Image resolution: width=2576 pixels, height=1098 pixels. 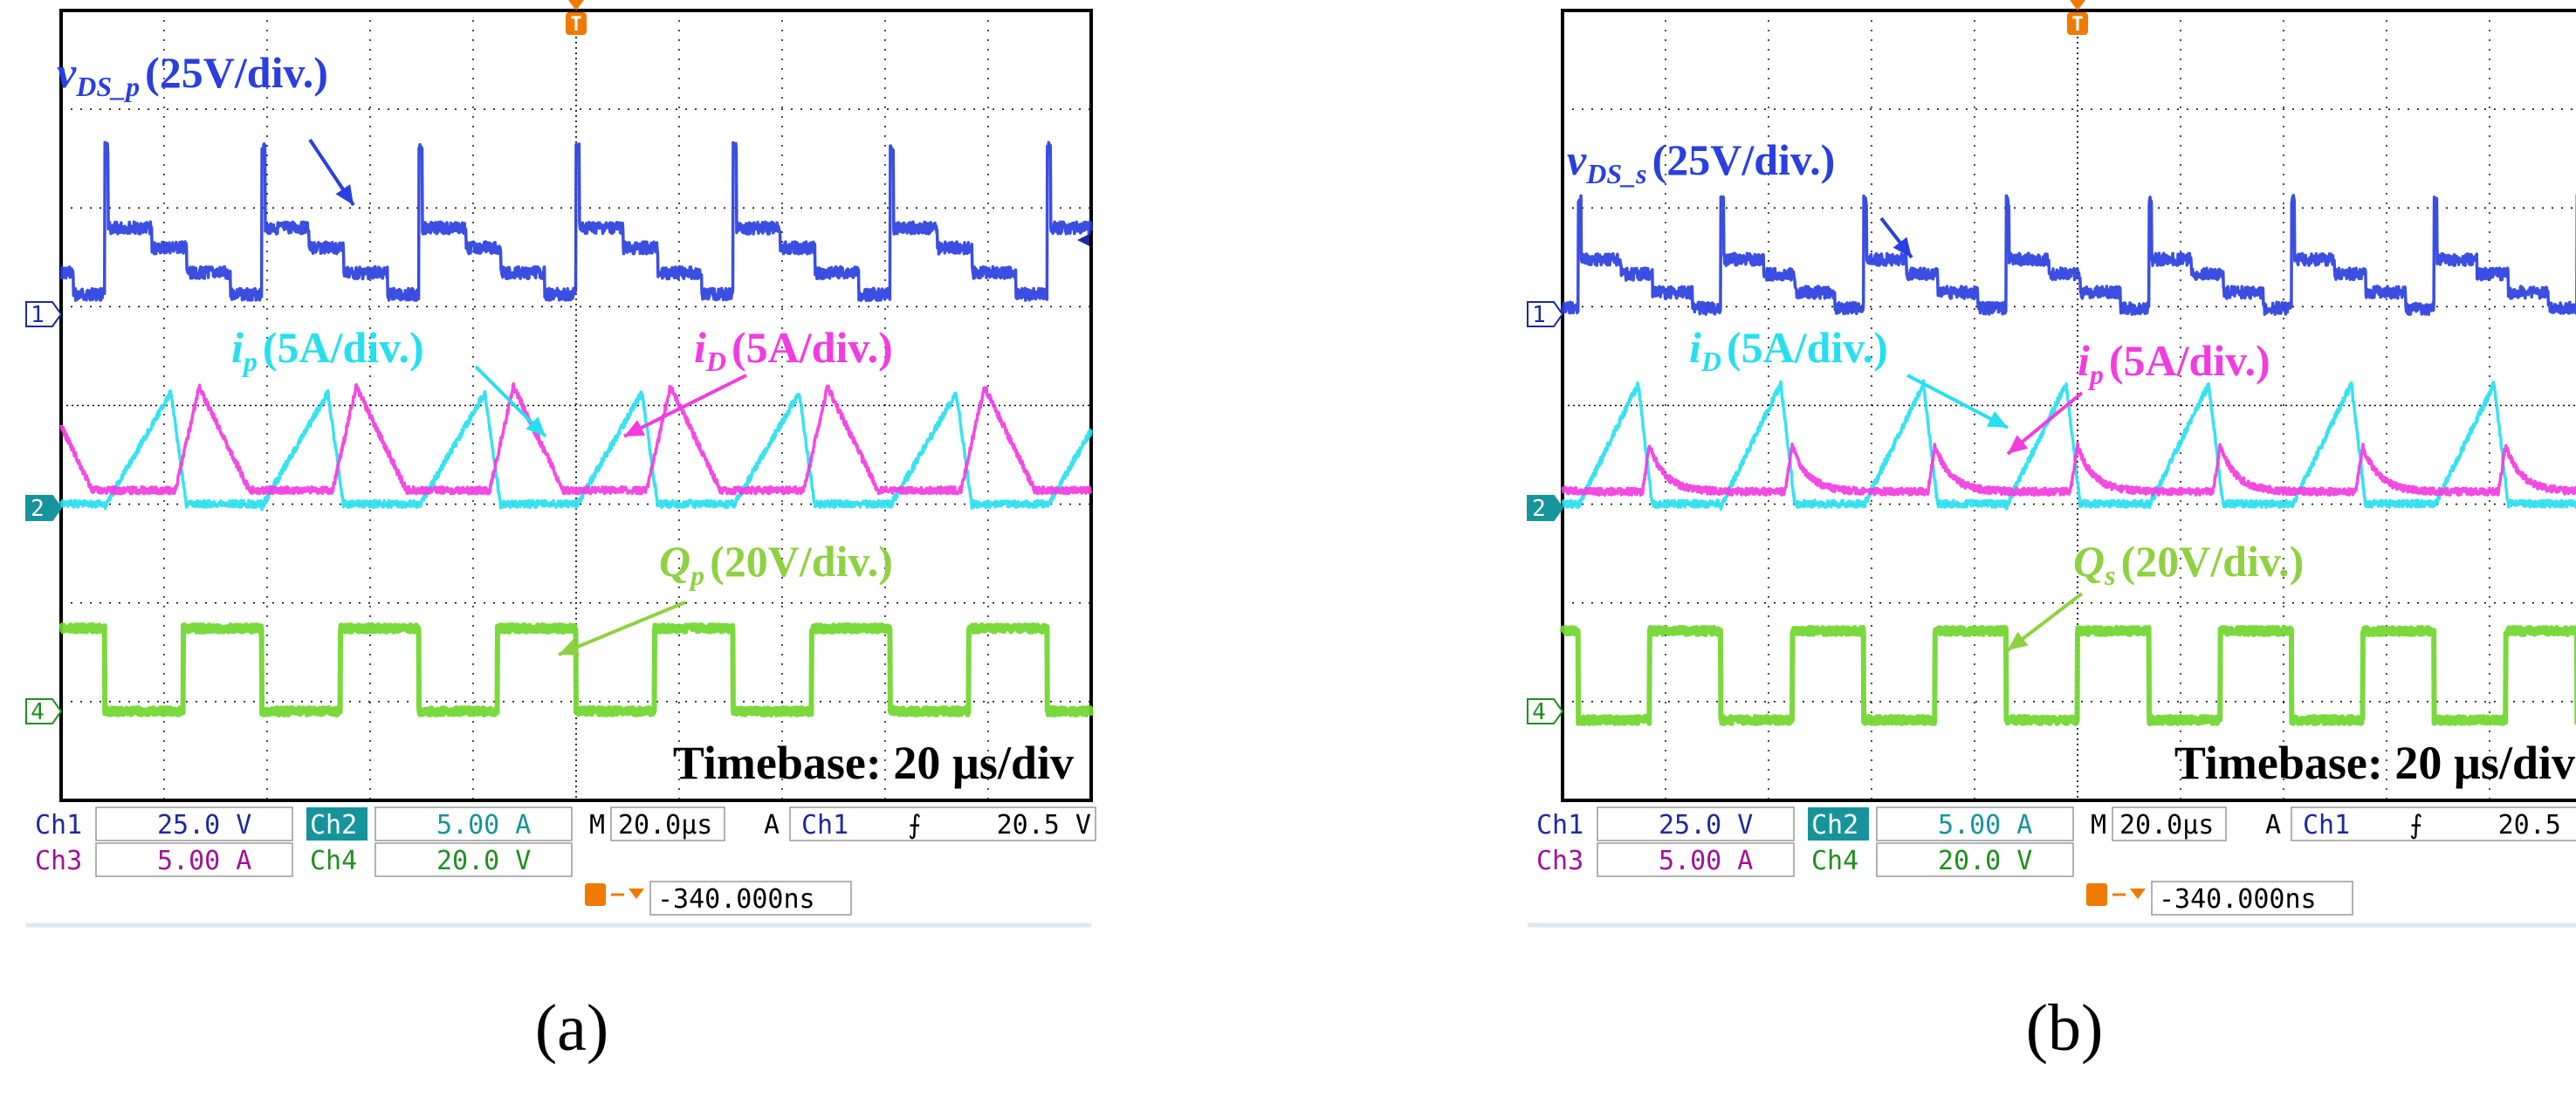 What do you see at coordinates (1740, 197) in the screenshot?
I see `label-v_DS_s: vDS_s (25V/div.)` at bounding box center [1740, 197].